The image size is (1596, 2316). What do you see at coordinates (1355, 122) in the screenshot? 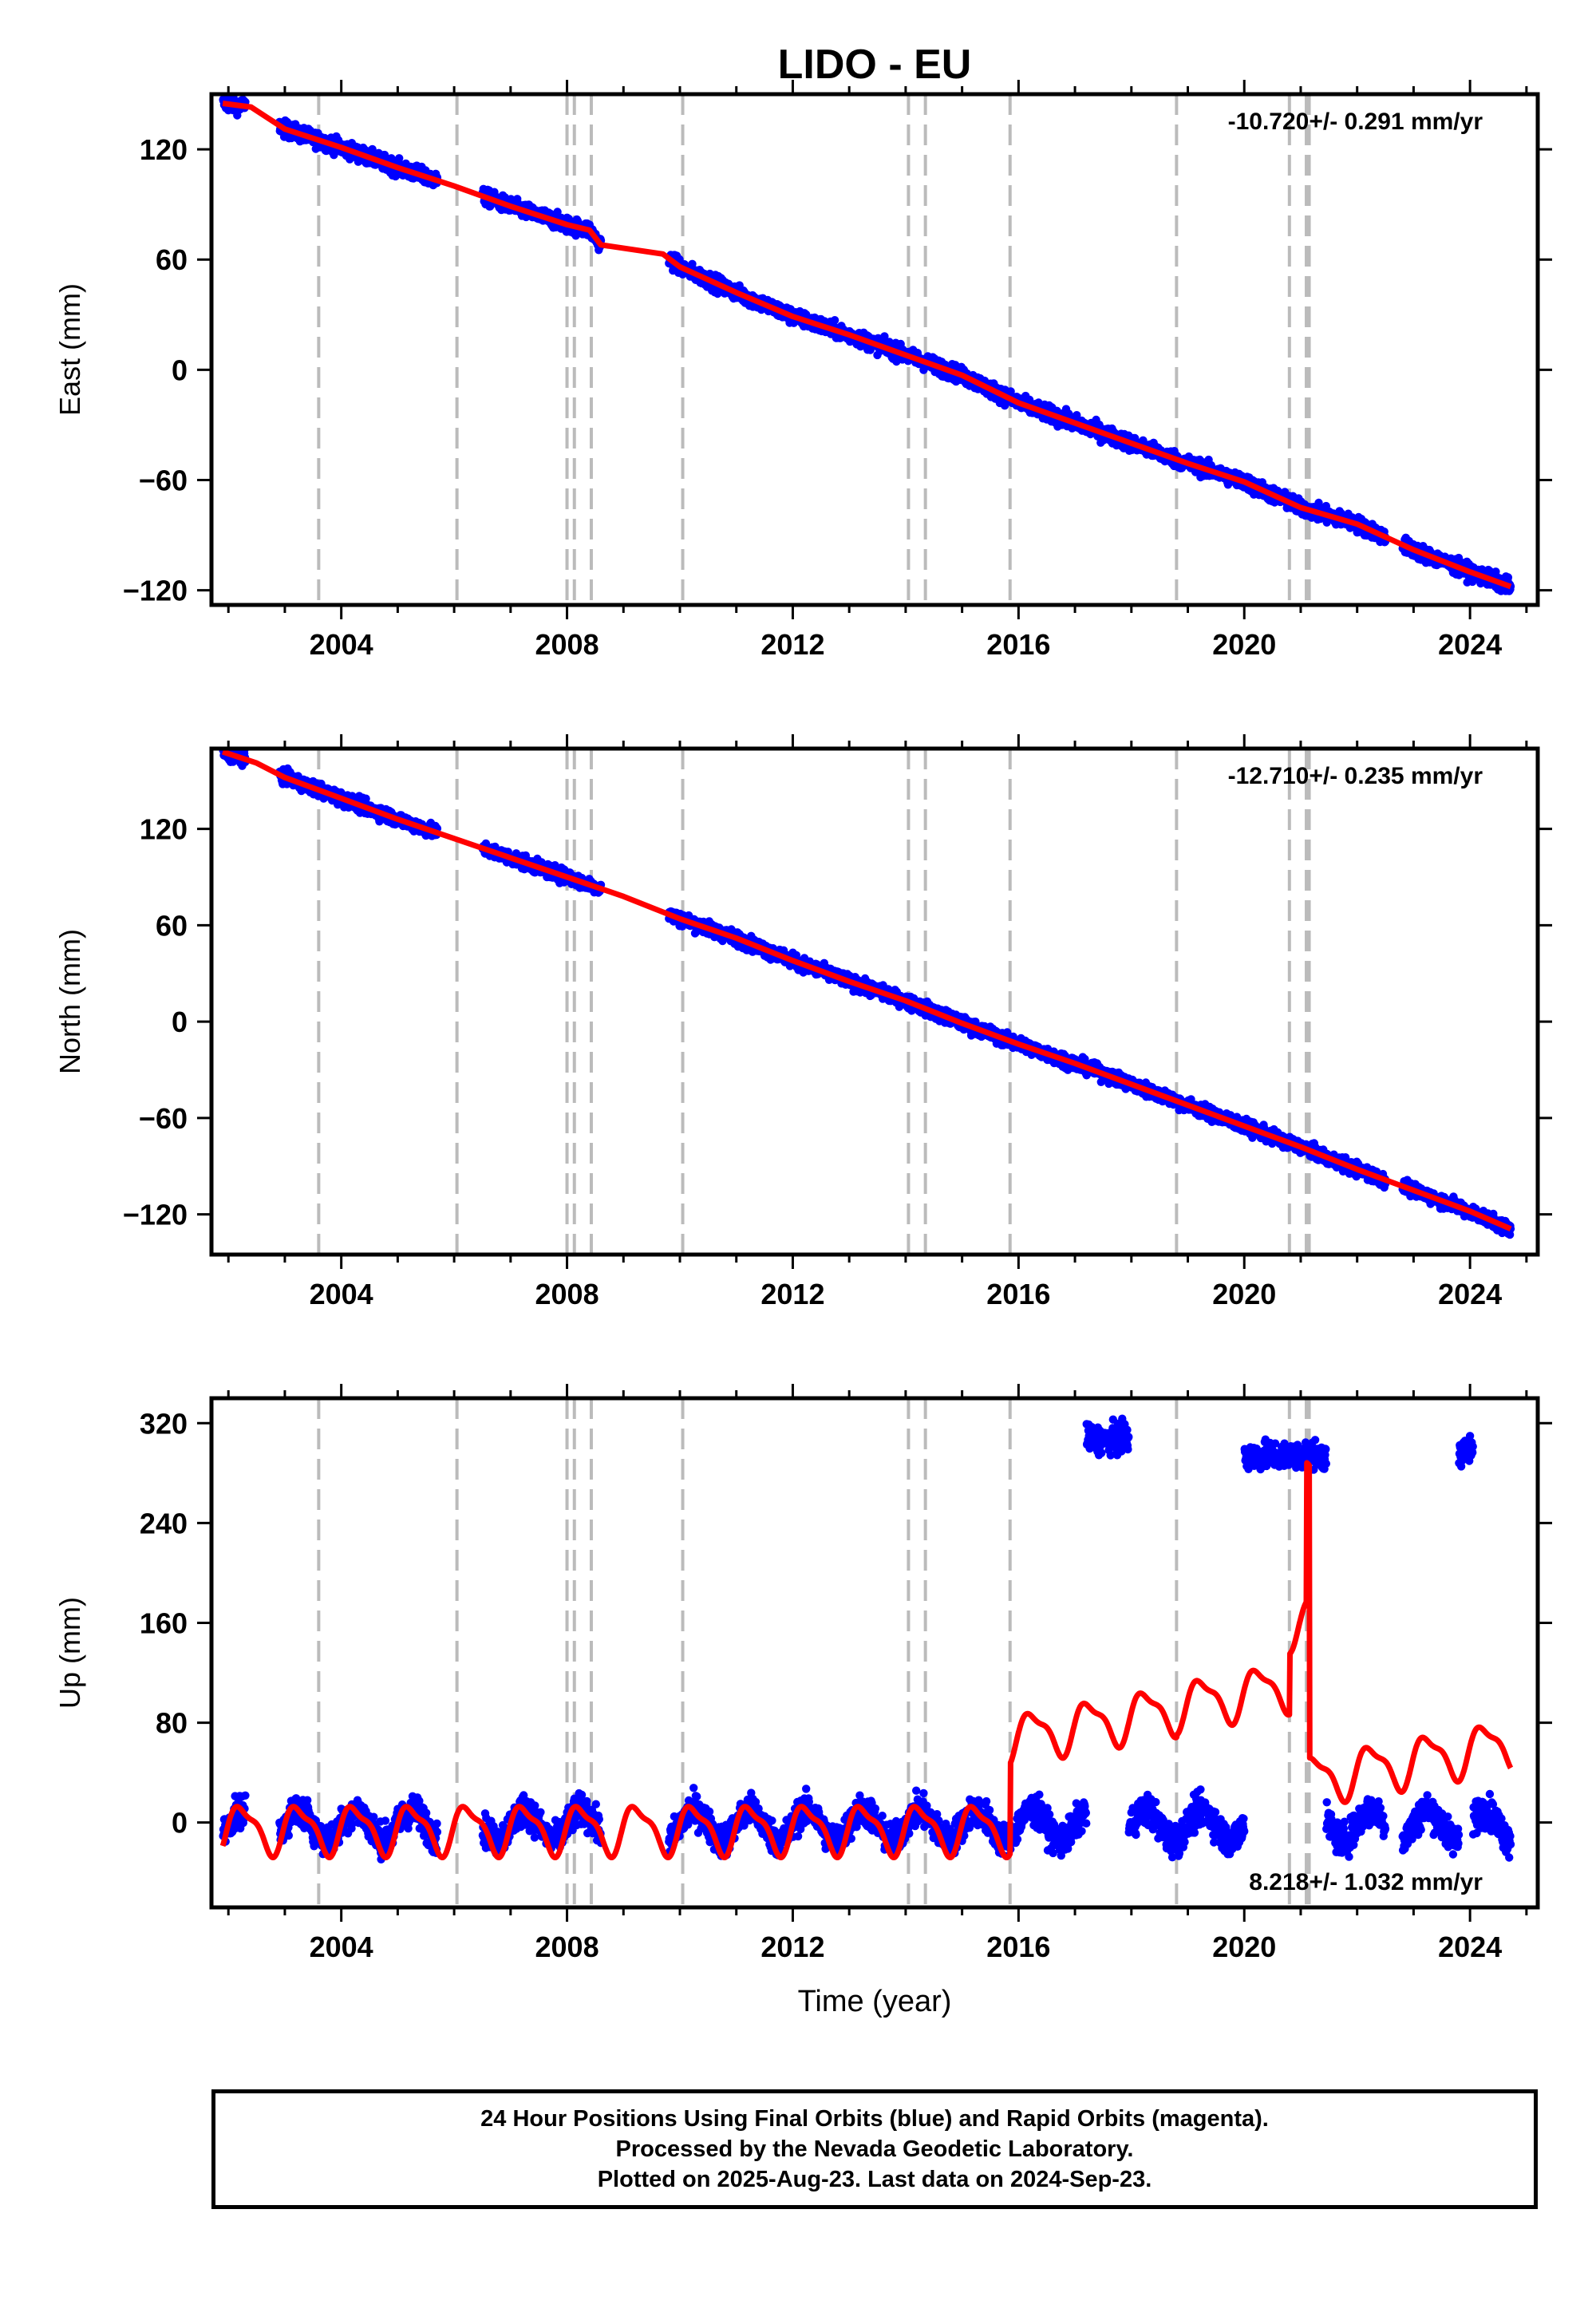
I see `east-rate-label: -10.720+/- 0.291 mm/yr` at bounding box center [1355, 122].